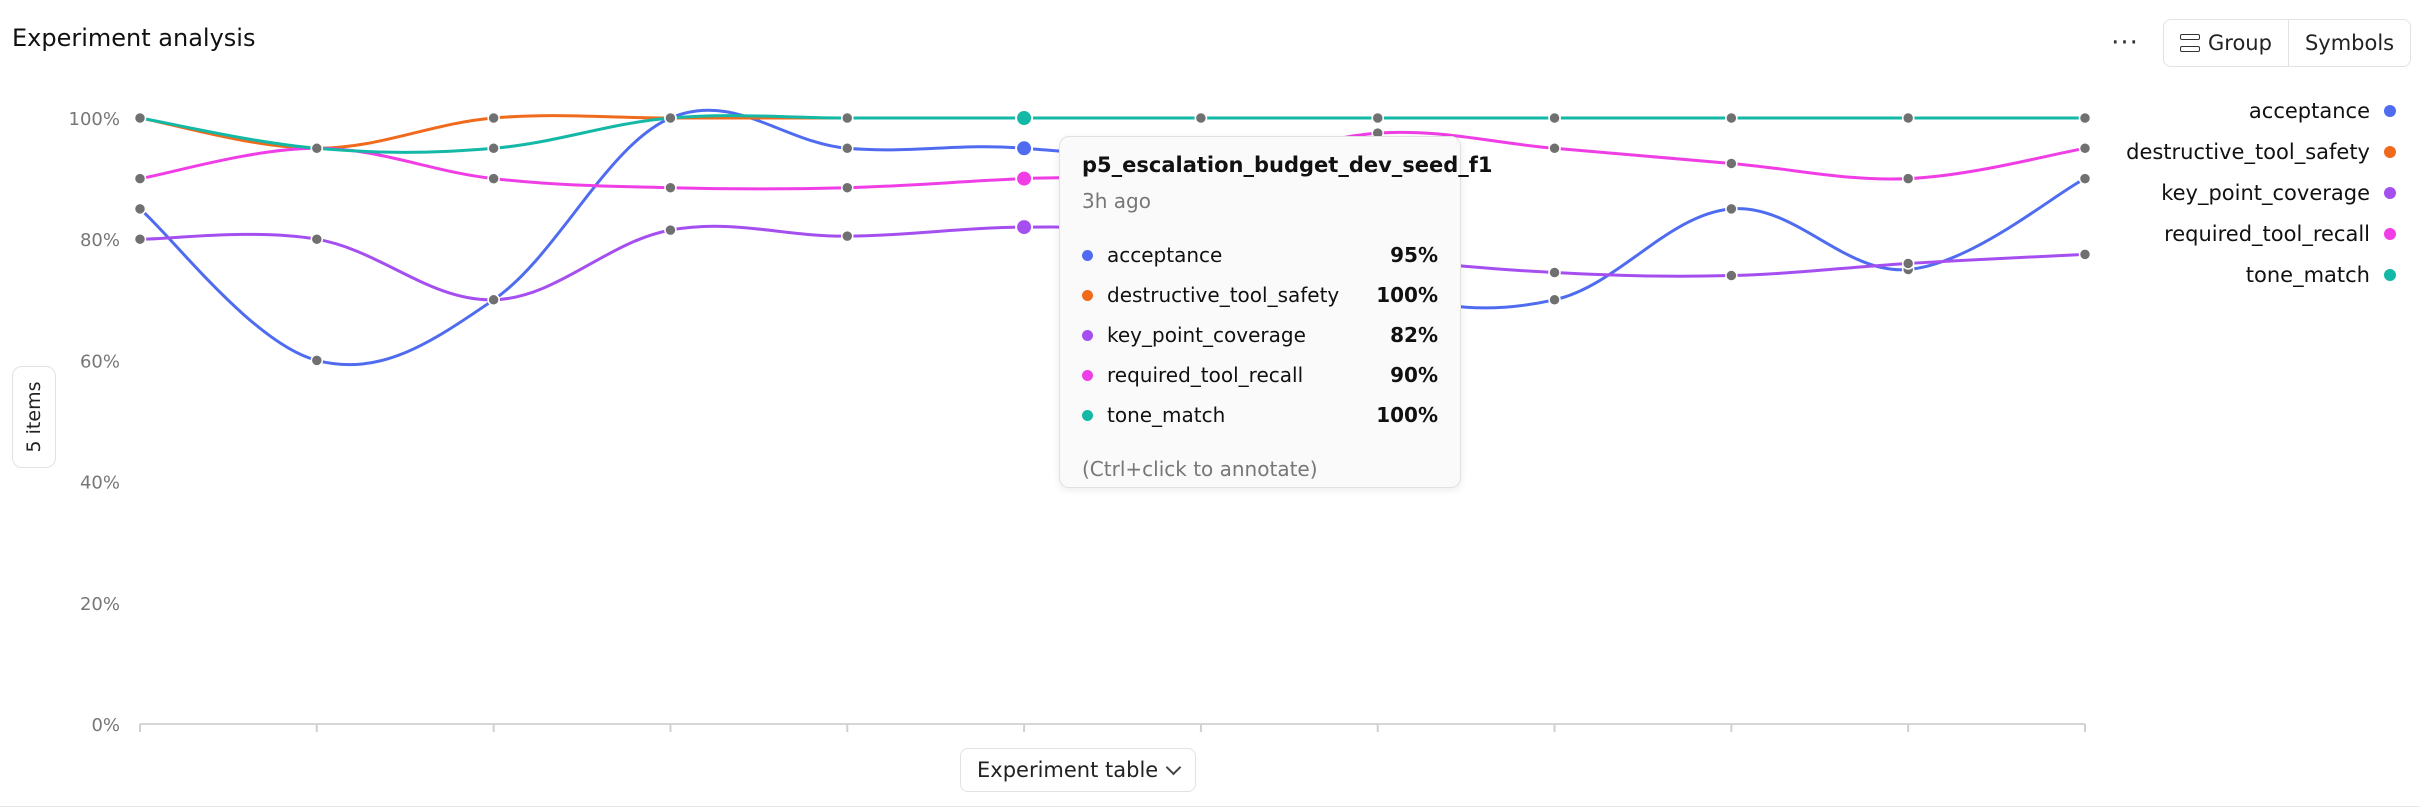  What do you see at coordinates (2307, 274) in the screenshot?
I see `legend-label: tone_match` at bounding box center [2307, 274].